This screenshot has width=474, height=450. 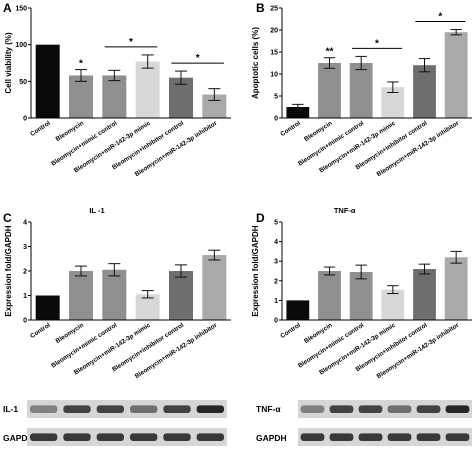 I want to click on y-tick-label: 25, so click(x=274, y=9).